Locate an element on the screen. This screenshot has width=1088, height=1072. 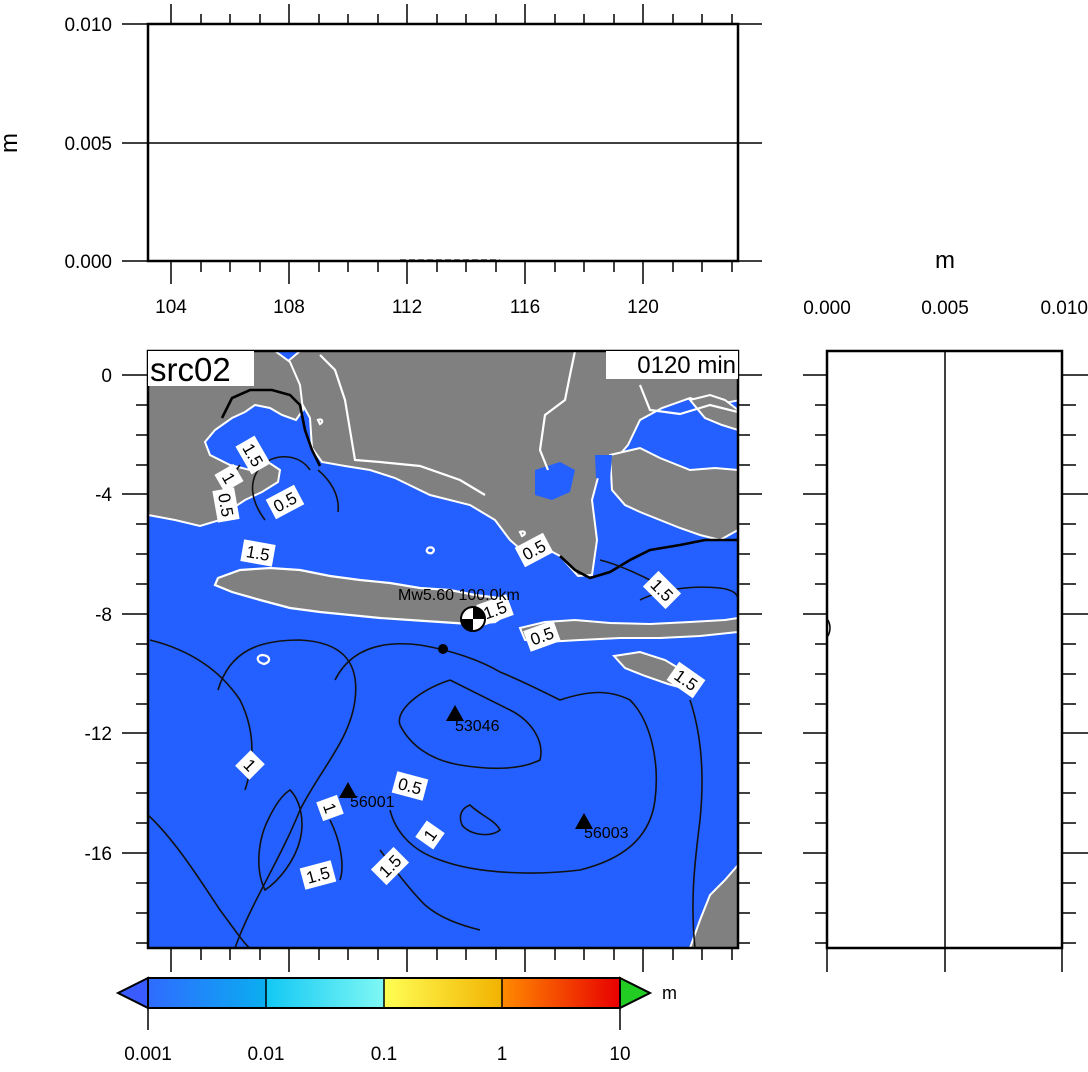
colorbar-tick-label: 0.1 is located at coordinates (384, 1054).